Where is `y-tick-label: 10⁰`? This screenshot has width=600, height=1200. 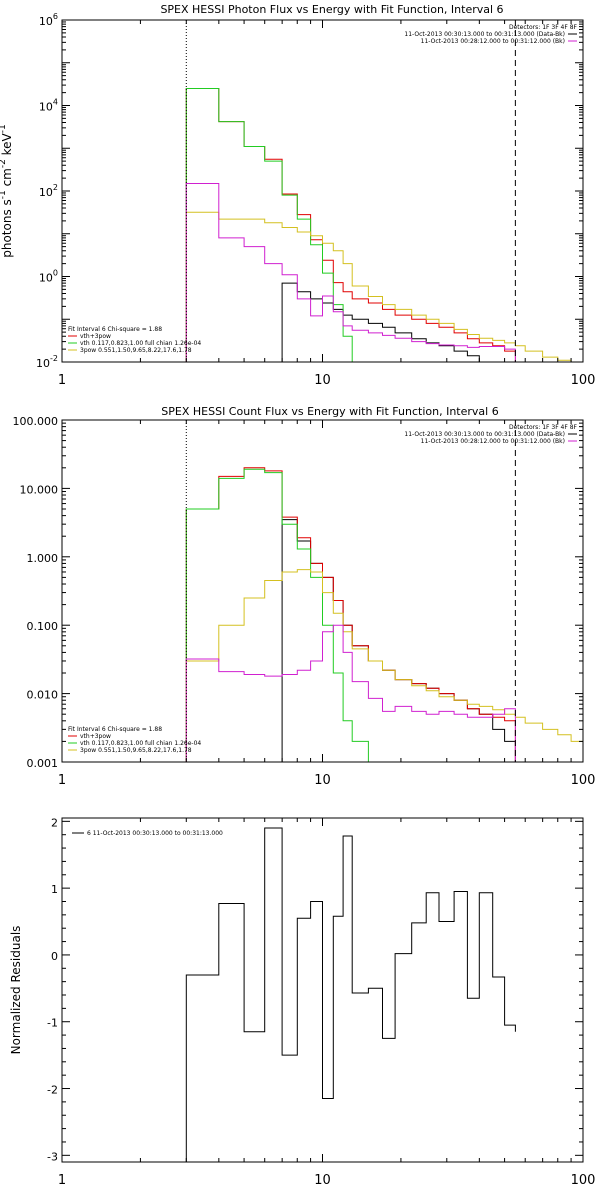 y-tick-label: 10⁰ is located at coordinates (48, 277).